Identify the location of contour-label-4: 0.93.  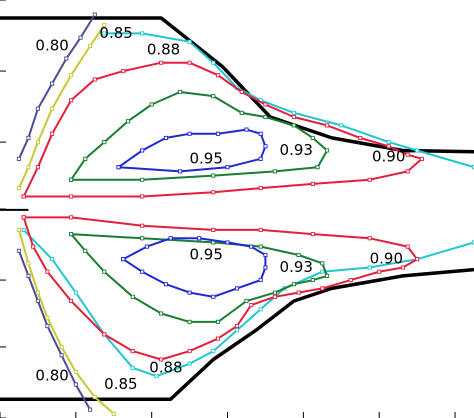
(296, 150).